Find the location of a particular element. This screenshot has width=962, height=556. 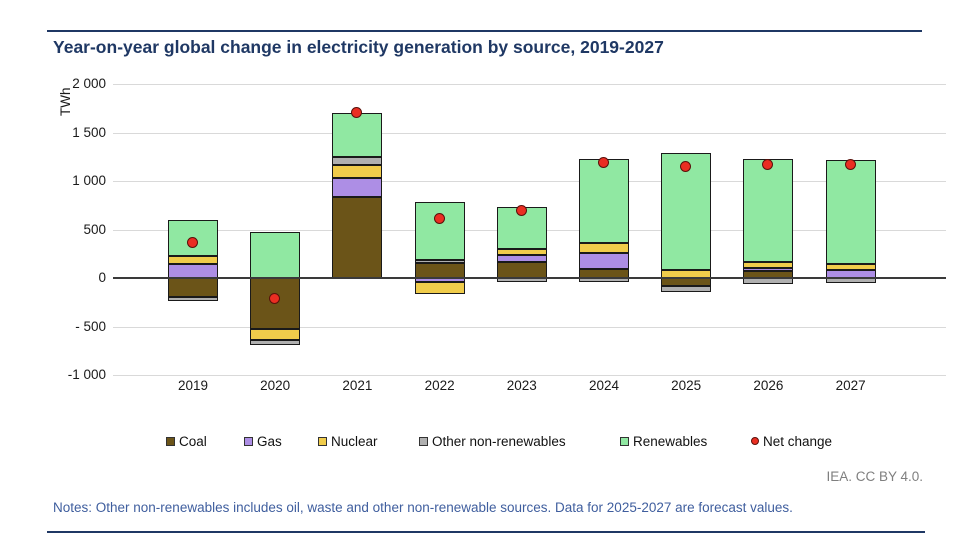

bar-segment-renewables-2021 is located at coordinates (357, 135).